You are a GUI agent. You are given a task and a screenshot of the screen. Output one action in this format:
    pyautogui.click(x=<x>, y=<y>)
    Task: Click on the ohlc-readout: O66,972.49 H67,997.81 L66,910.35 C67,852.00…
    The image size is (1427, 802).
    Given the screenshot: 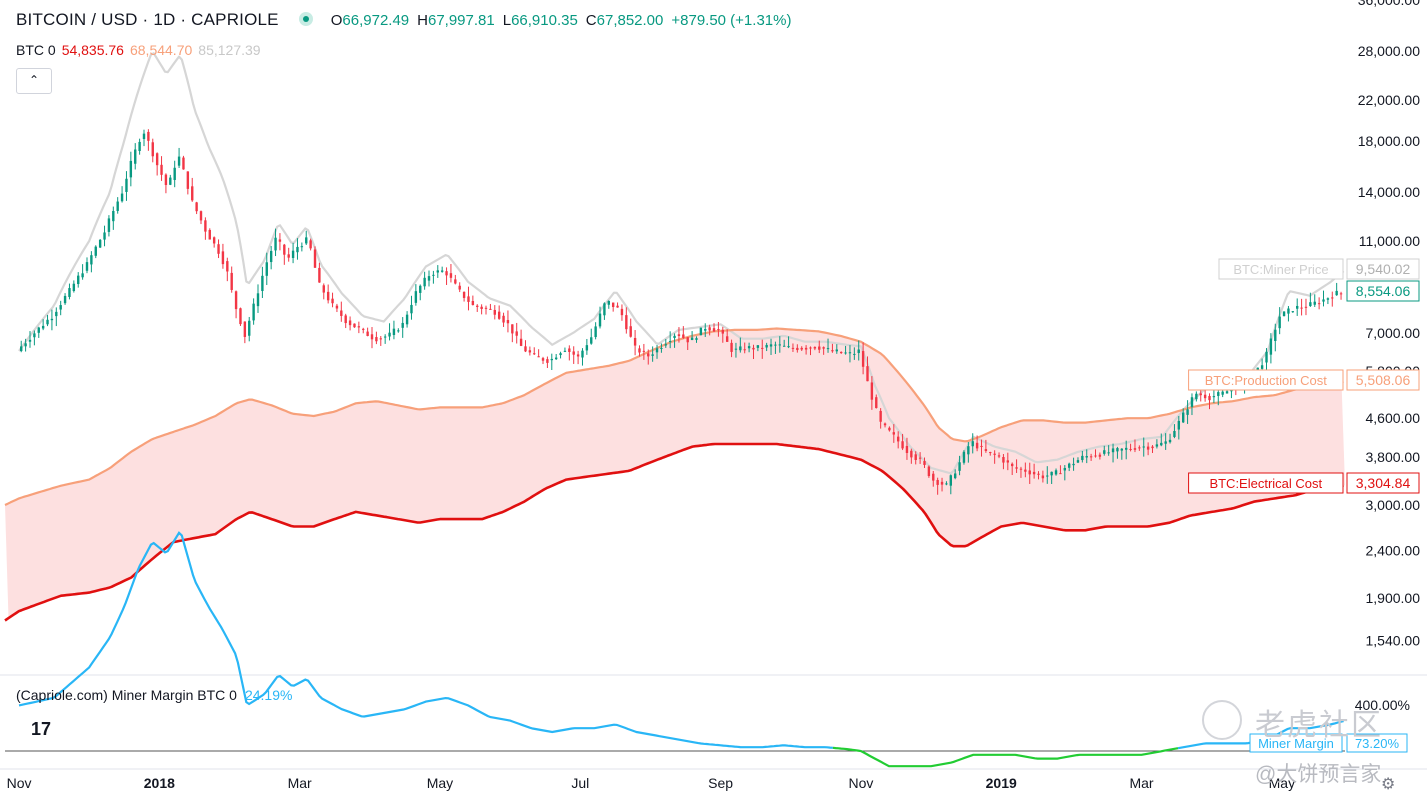 What is the action you would take?
    pyautogui.click(x=561, y=20)
    